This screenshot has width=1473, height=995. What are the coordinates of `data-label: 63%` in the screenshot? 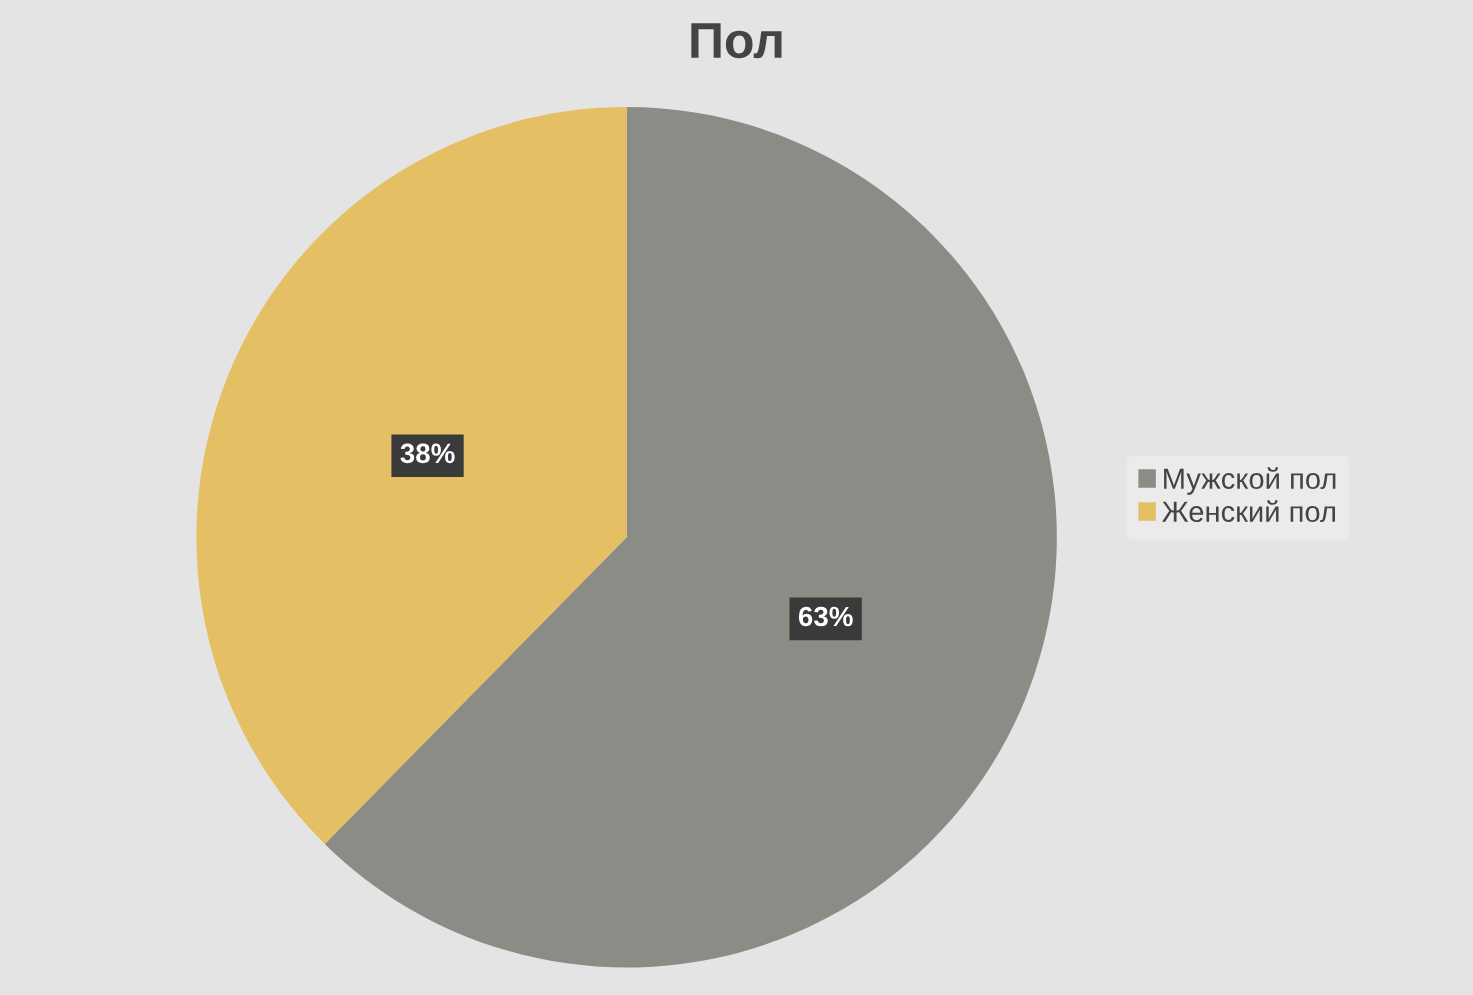 It's located at (825, 616).